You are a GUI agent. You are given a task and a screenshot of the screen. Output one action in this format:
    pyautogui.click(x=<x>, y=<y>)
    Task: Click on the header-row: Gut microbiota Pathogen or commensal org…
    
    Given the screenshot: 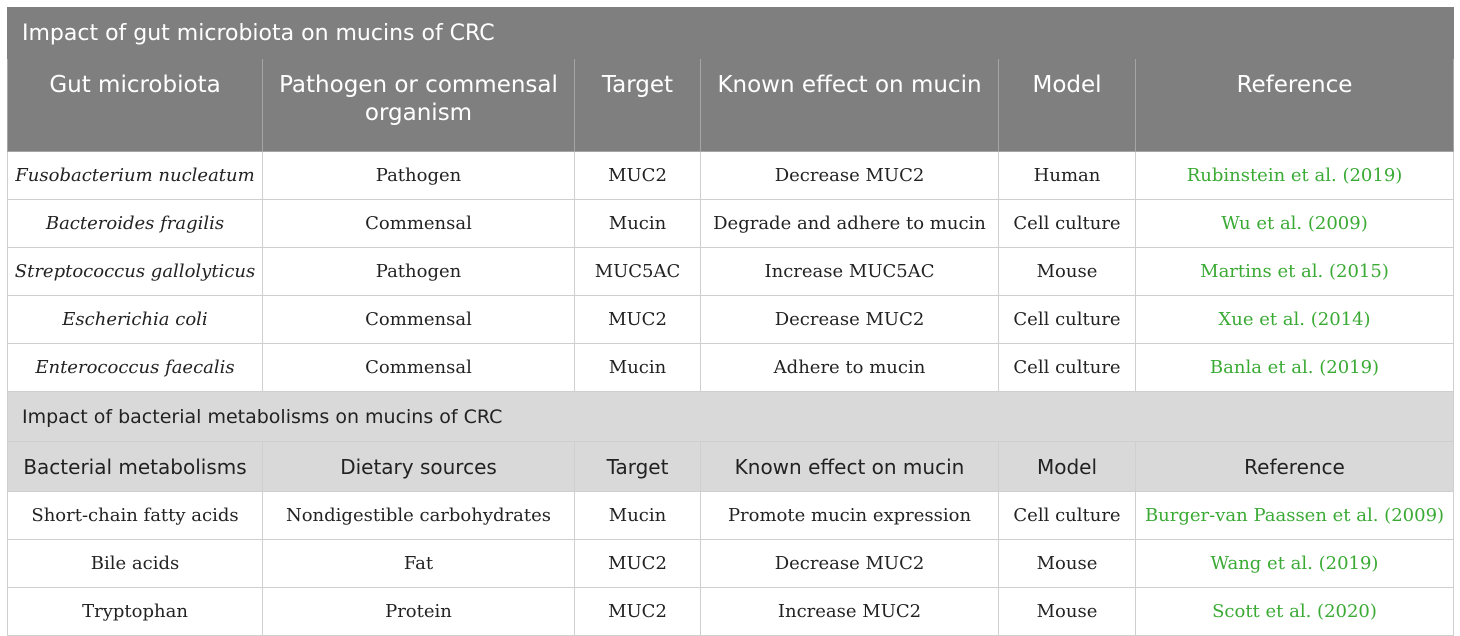 What is the action you would take?
    pyautogui.click(x=730, y=105)
    